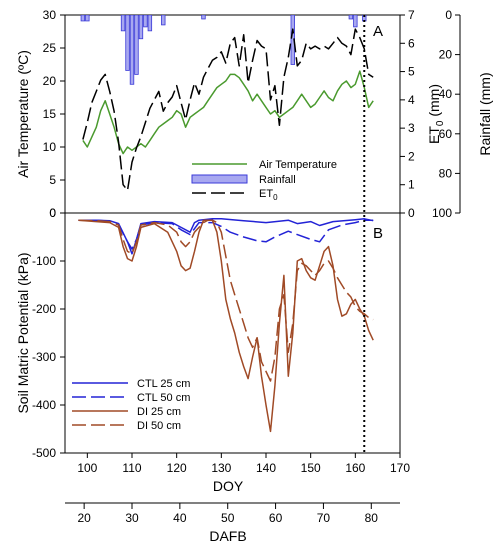 The image size is (497, 550). What do you see at coordinates (411, 72) in the screenshot?
I see `et0-tick-label: 5` at bounding box center [411, 72].